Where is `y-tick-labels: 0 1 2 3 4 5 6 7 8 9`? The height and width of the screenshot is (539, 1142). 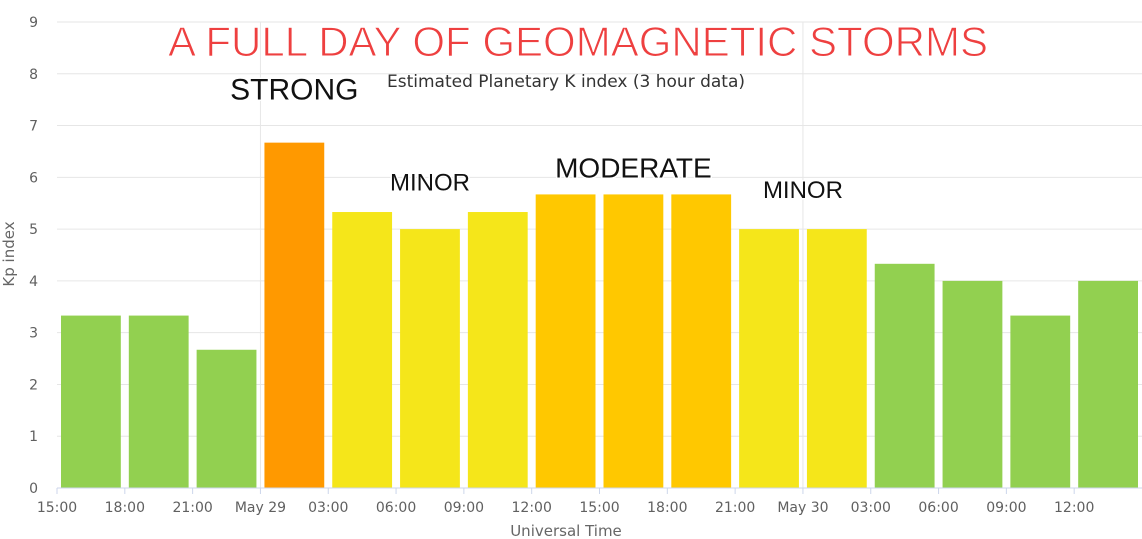
y-tick-labels: 0 1 2 3 4 5 6 7 8 9 is located at coordinates (33, 256).